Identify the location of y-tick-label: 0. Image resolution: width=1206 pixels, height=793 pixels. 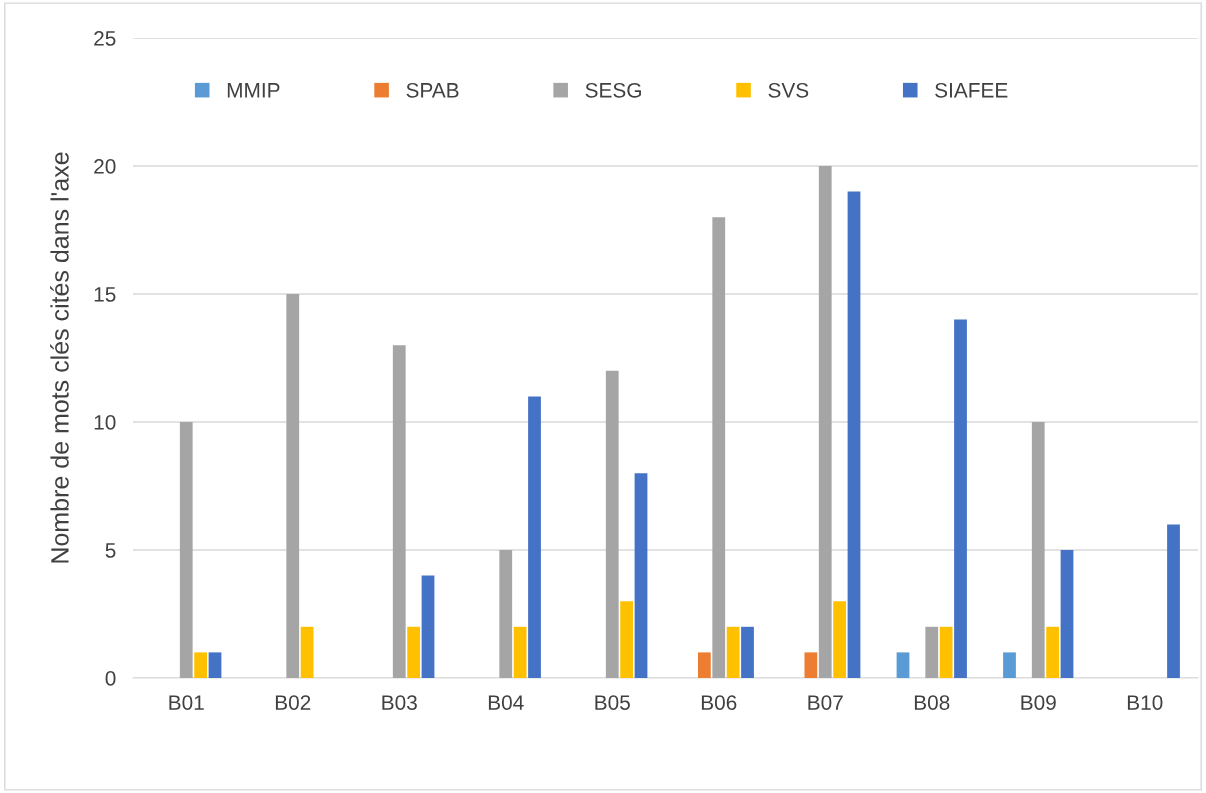
(110, 678).